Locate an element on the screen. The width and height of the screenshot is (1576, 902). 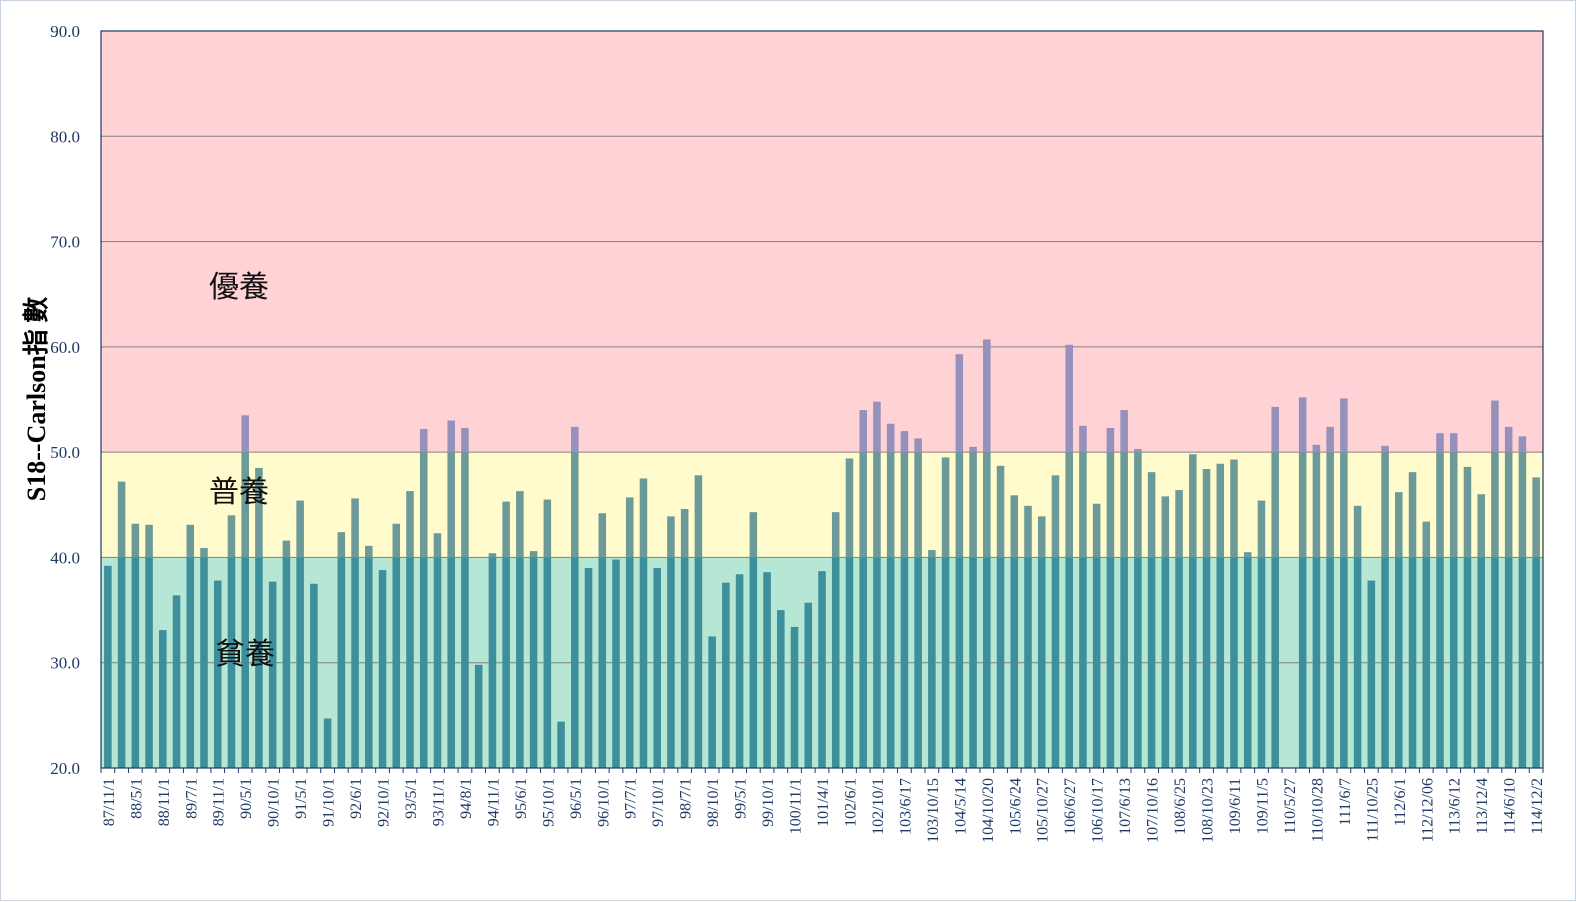
x-tick-label-91-5-1: 91/5/1 is located at coordinates (301, 798).